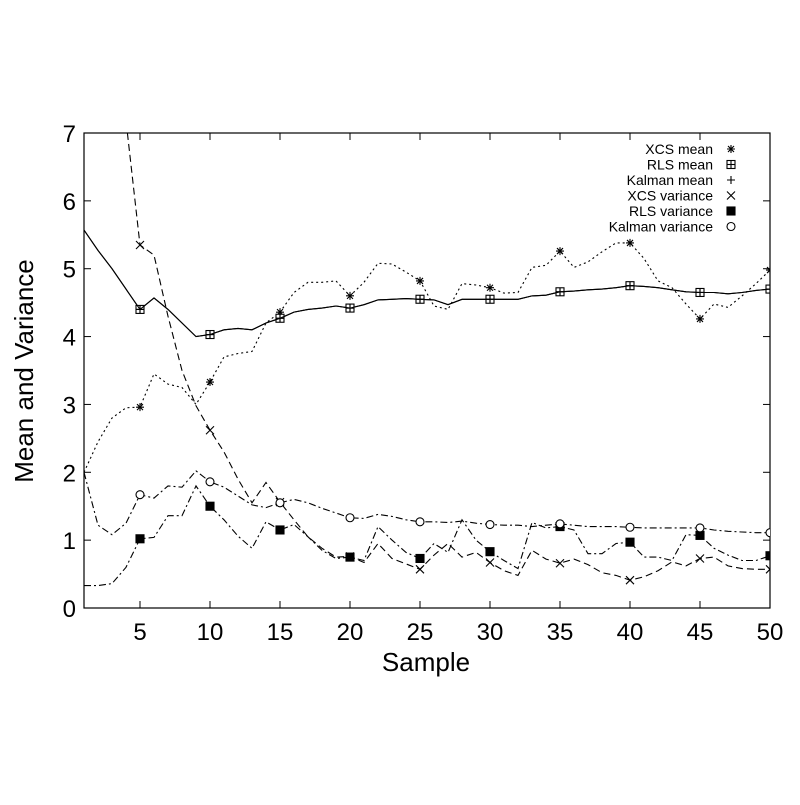 This screenshot has width=800, height=805. Describe the element at coordinates (560, 632) in the screenshot. I see `x-tick-label: 35` at that location.